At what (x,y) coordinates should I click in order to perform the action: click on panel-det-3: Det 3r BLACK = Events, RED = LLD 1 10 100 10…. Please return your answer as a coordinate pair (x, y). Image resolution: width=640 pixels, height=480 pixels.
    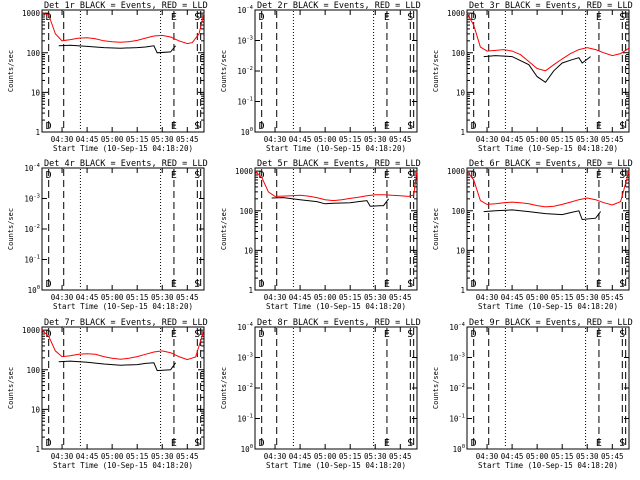
    Looking at the image, I should click on (532, 77).